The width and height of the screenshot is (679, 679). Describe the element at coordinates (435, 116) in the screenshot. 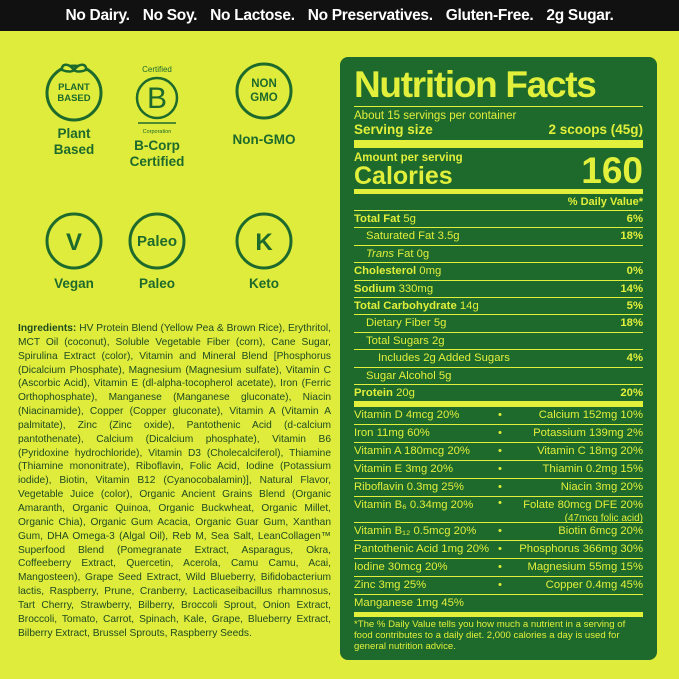

I see `servings: About 15 servings per container` at that location.